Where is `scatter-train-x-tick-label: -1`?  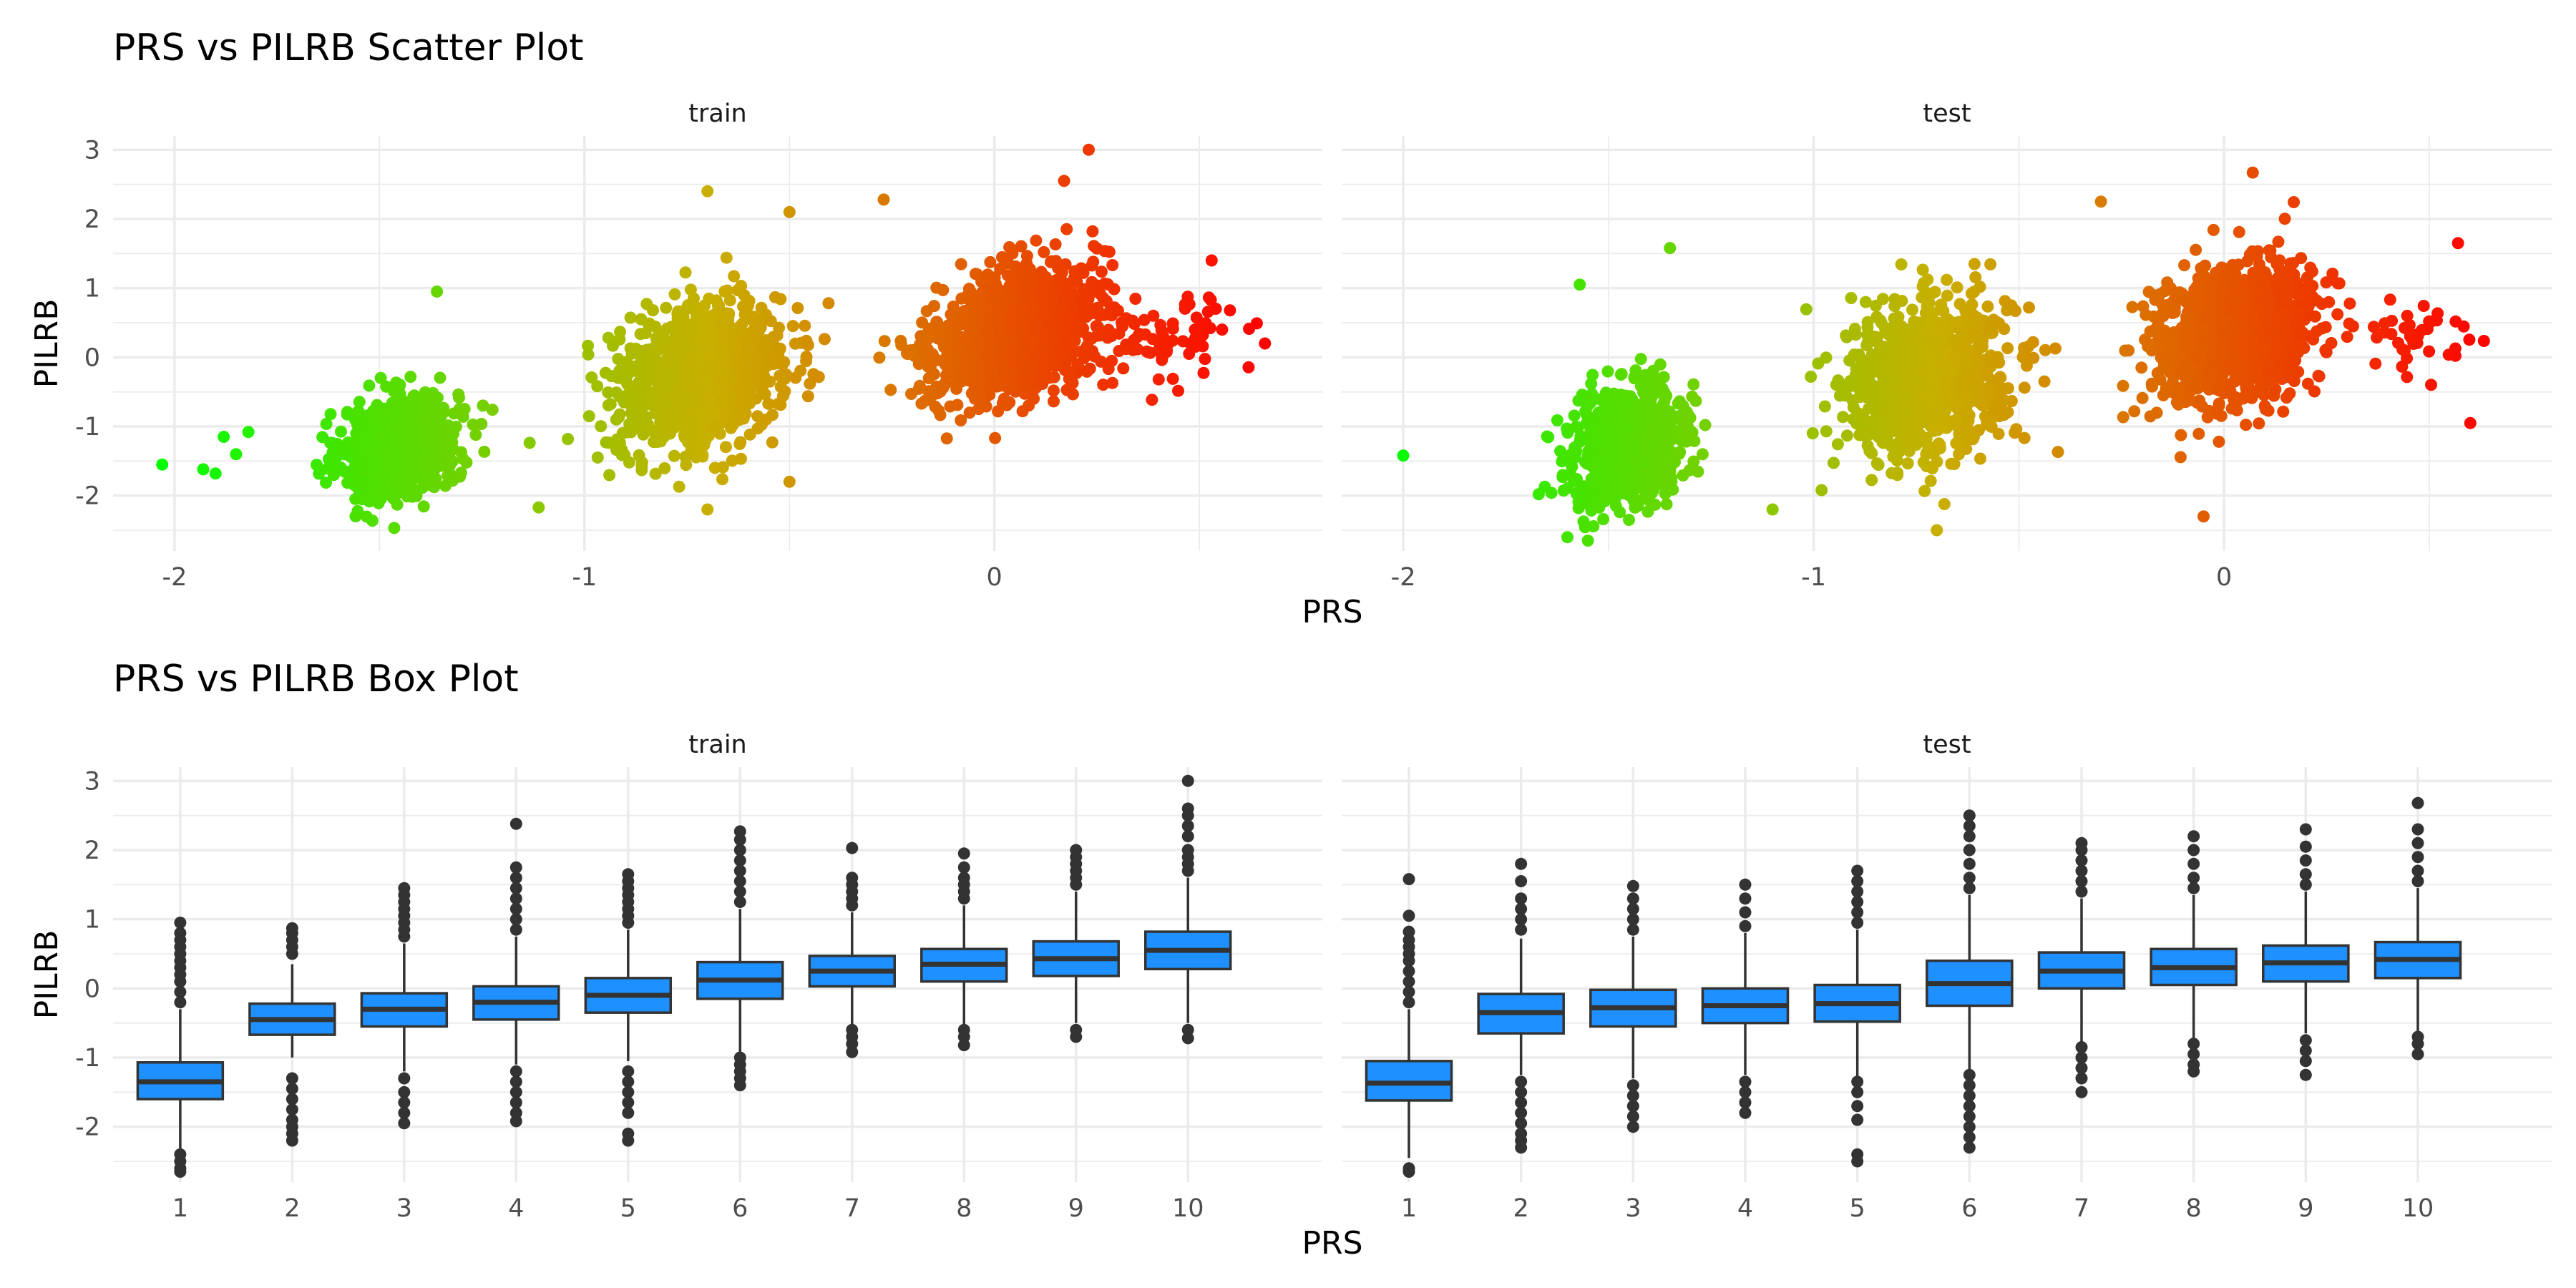 scatter-train-x-tick-label: -1 is located at coordinates (584, 577).